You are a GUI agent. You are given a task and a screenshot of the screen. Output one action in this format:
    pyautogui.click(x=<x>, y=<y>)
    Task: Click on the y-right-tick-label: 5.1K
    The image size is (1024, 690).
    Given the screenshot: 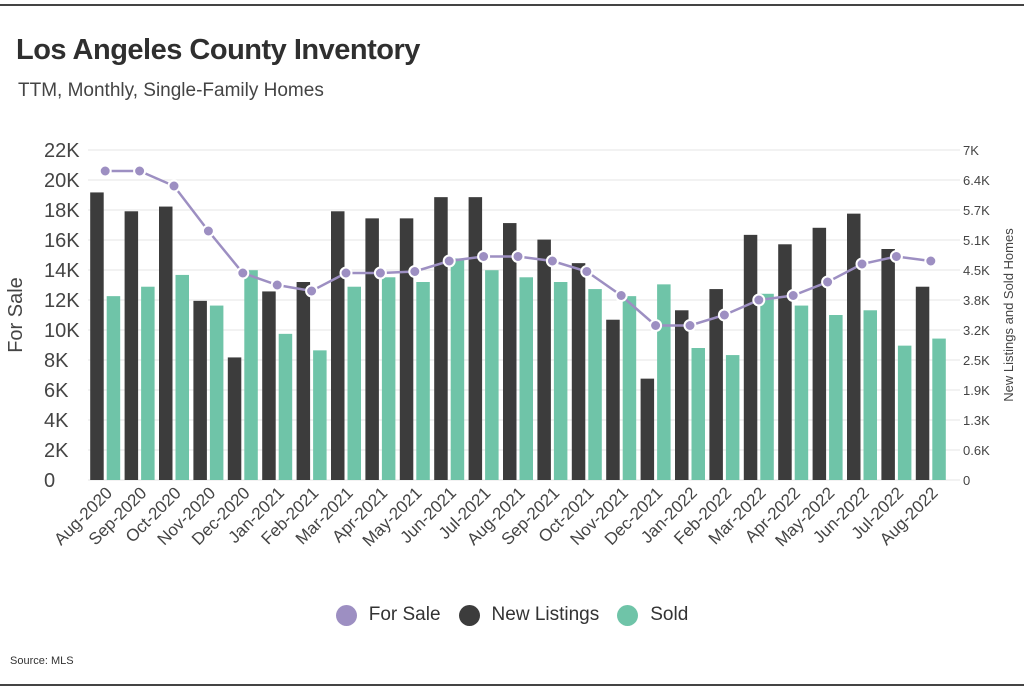 What is the action you would take?
    pyautogui.click(x=976, y=240)
    